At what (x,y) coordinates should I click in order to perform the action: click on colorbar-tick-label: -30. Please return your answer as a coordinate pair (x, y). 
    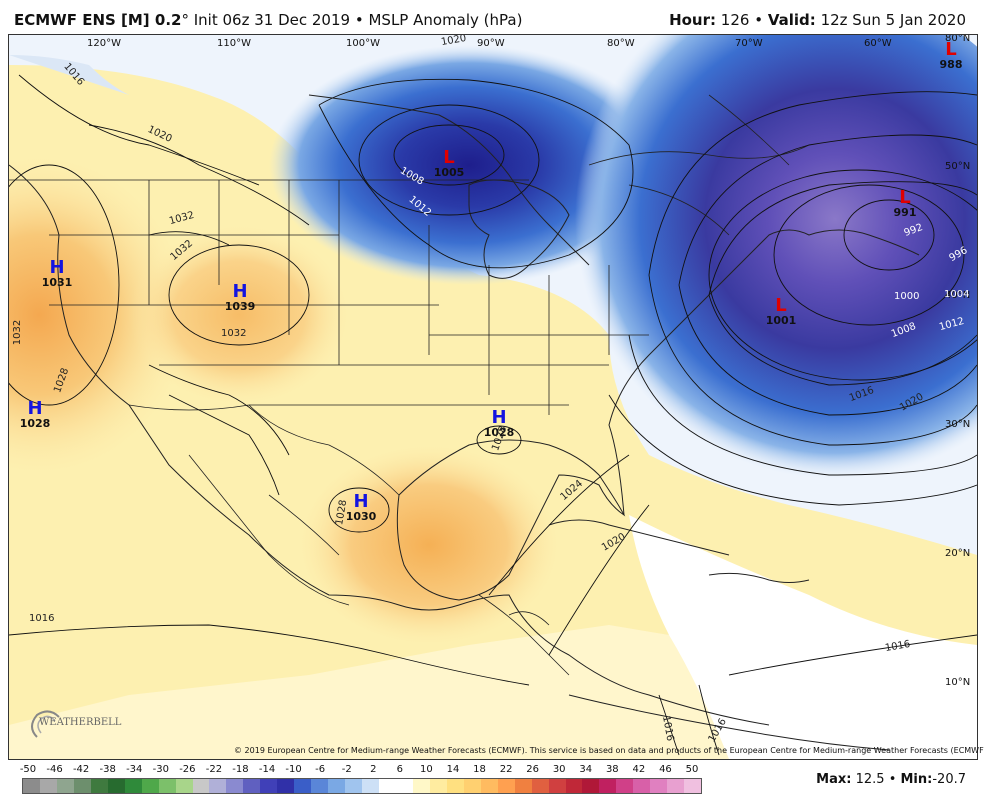
    Looking at the image, I should click on (160, 769).